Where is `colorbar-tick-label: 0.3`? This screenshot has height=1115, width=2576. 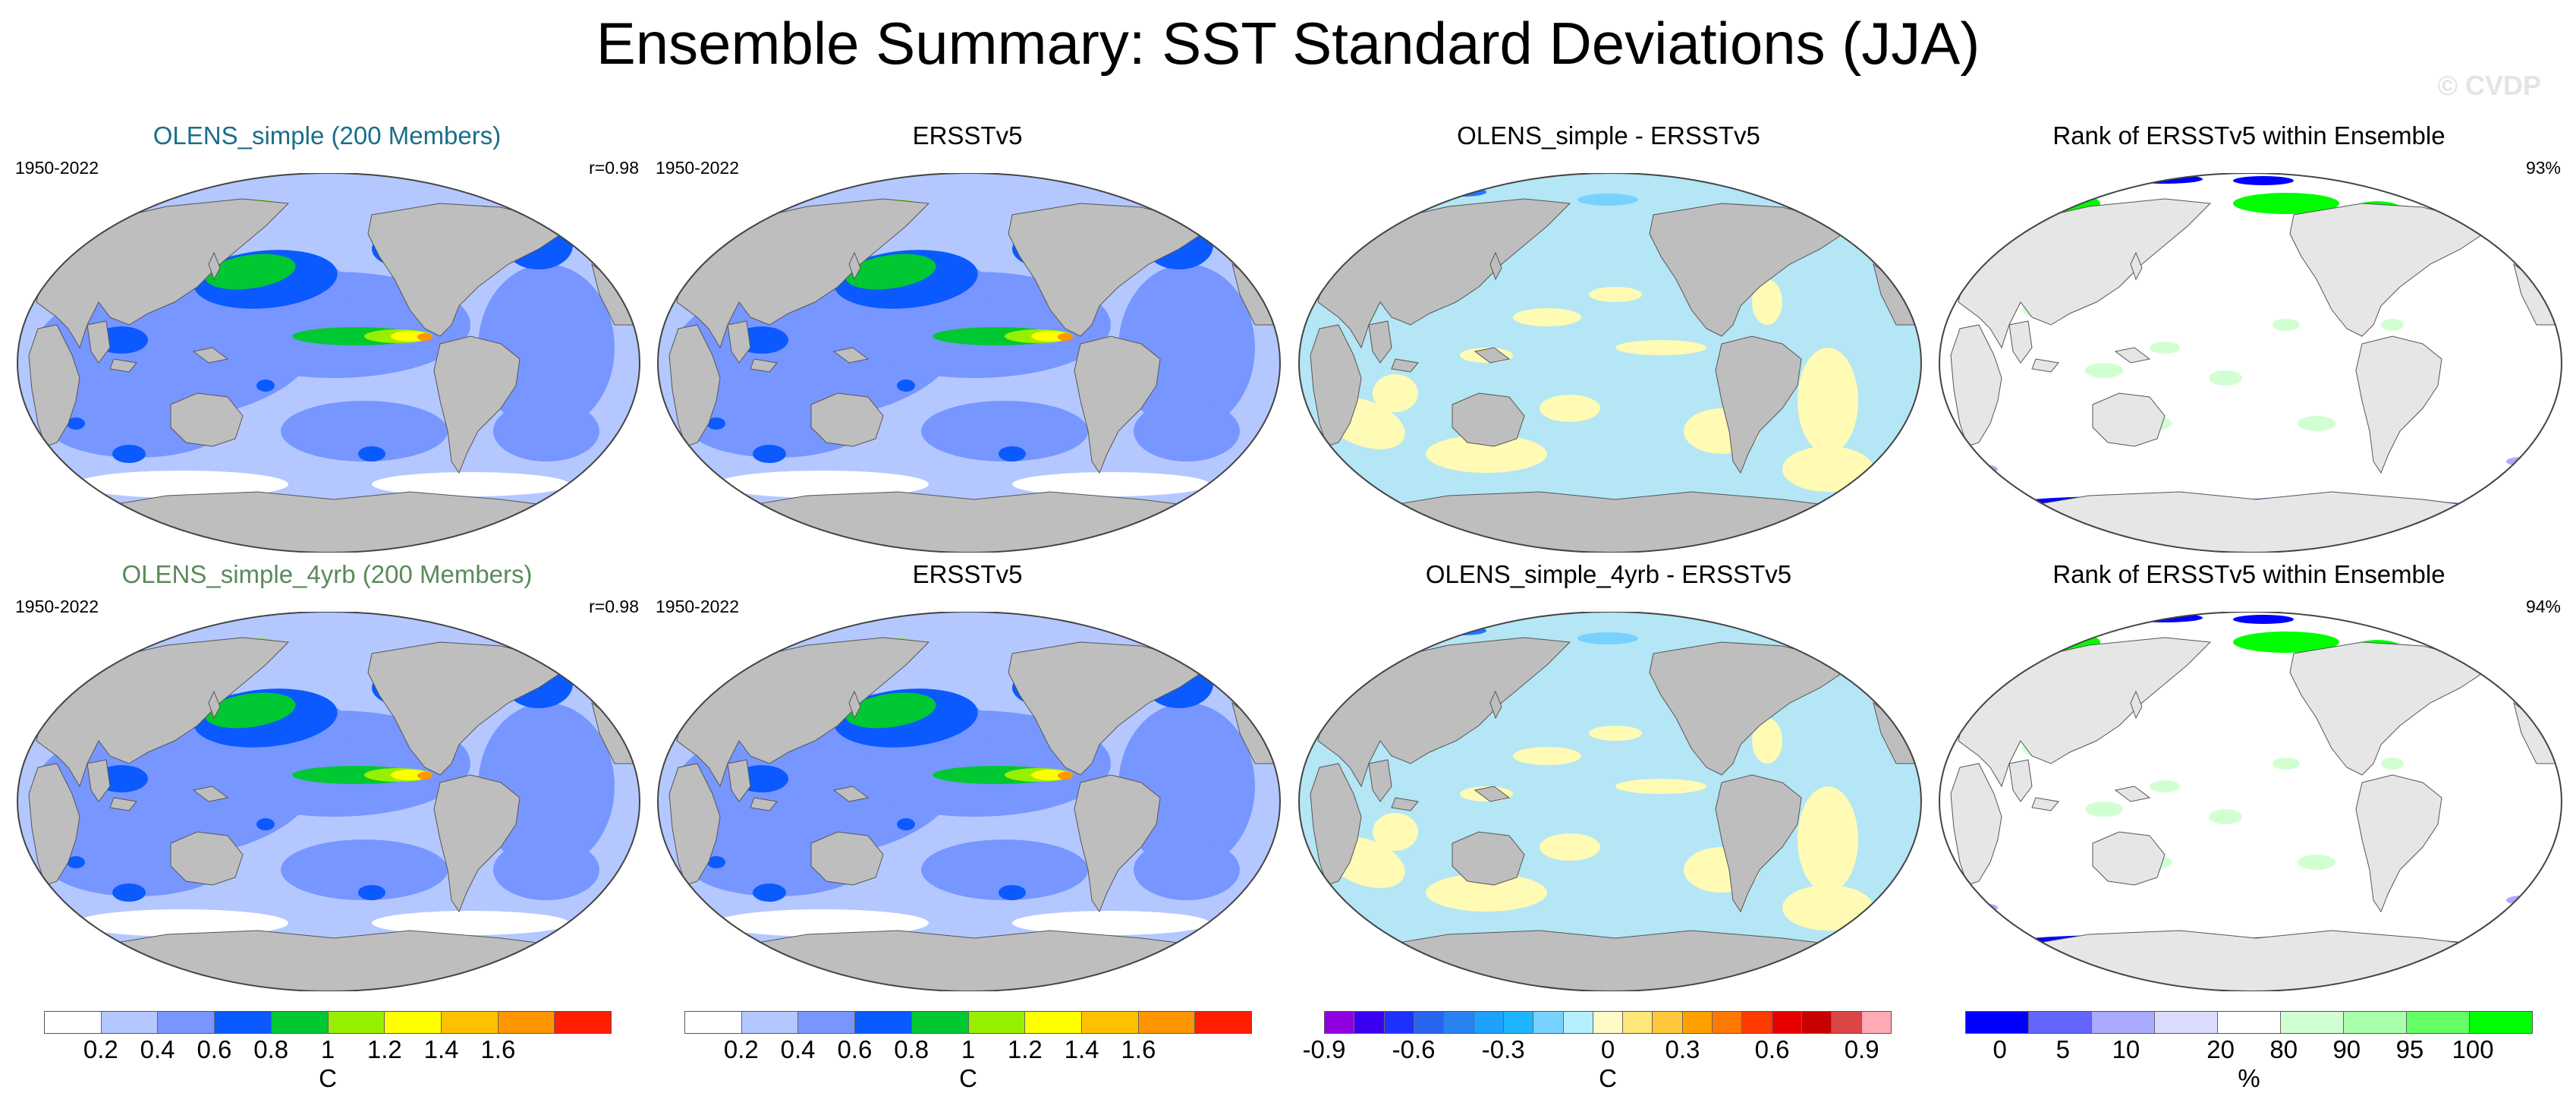 colorbar-tick-label: 0.3 is located at coordinates (1682, 1049).